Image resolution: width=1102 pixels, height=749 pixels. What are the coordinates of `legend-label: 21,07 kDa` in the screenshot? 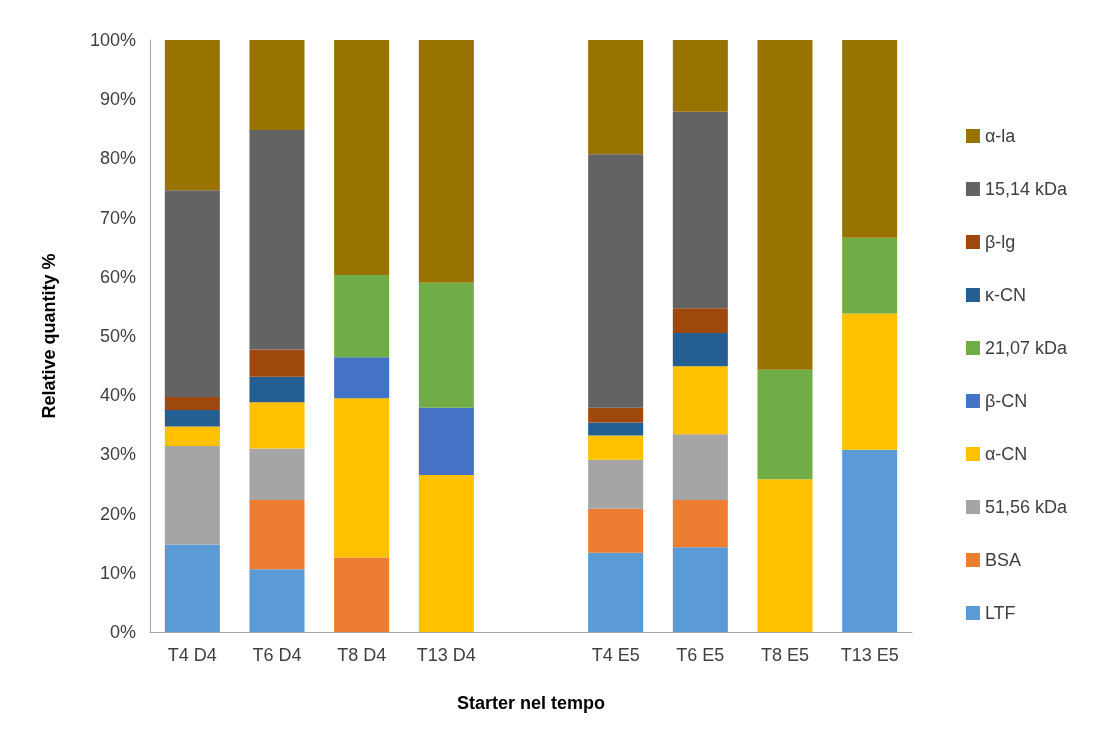 It's located at (1026, 348).